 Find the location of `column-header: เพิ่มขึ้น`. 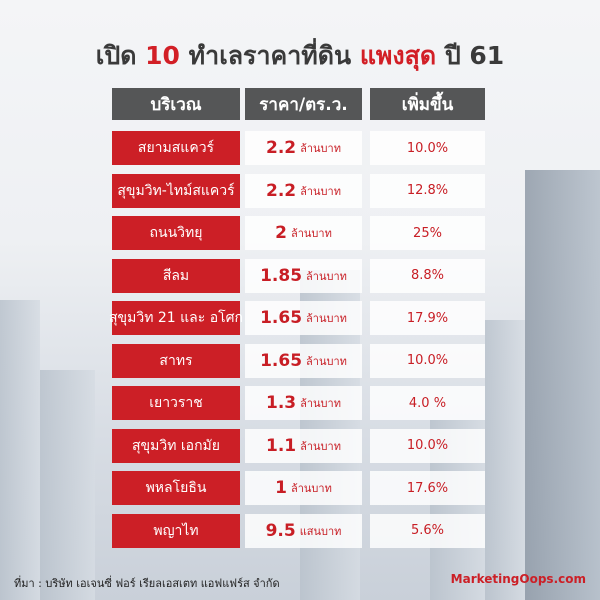

column-header: เพิ่มขึ้น is located at coordinates (427, 104).